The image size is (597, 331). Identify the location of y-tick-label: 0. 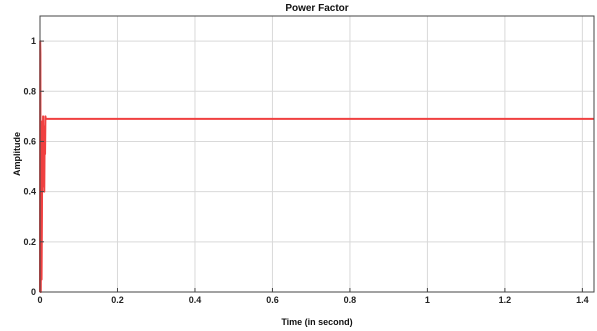
(33, 292).